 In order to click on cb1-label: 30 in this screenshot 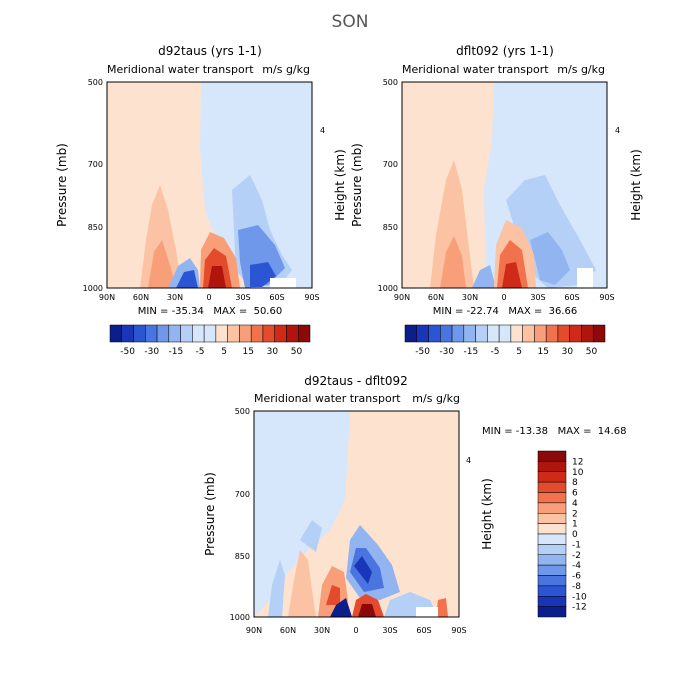, I will do `click(273, 352)`.